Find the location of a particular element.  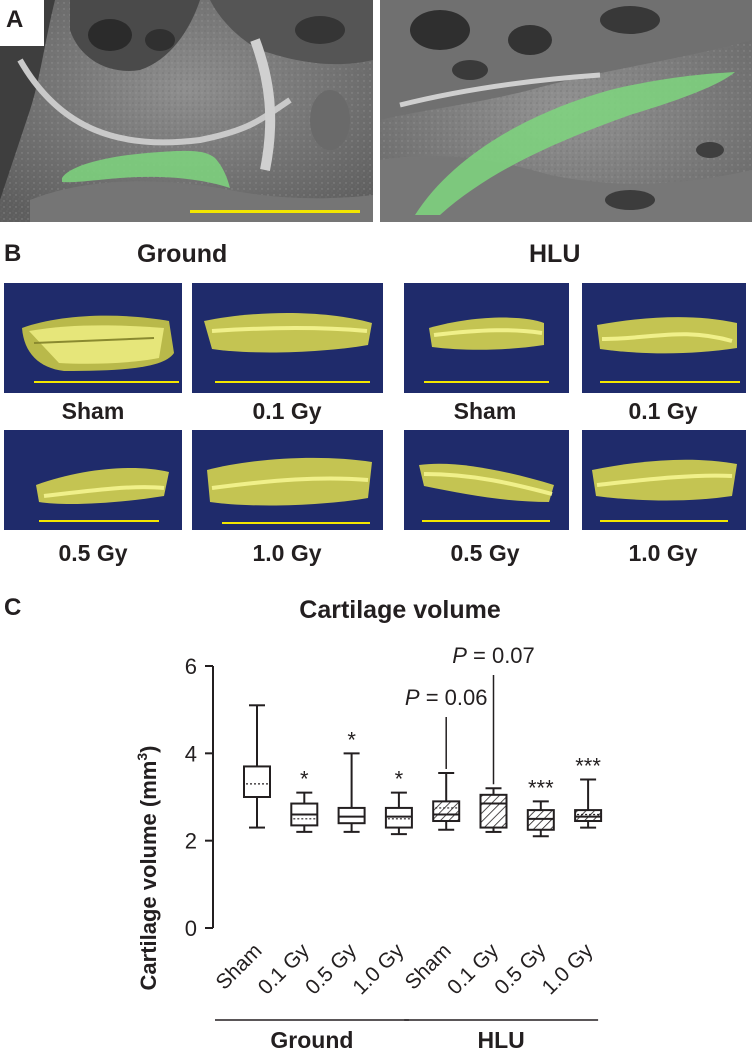

y-tick-label: 4 is located at coordinates (191, 753).